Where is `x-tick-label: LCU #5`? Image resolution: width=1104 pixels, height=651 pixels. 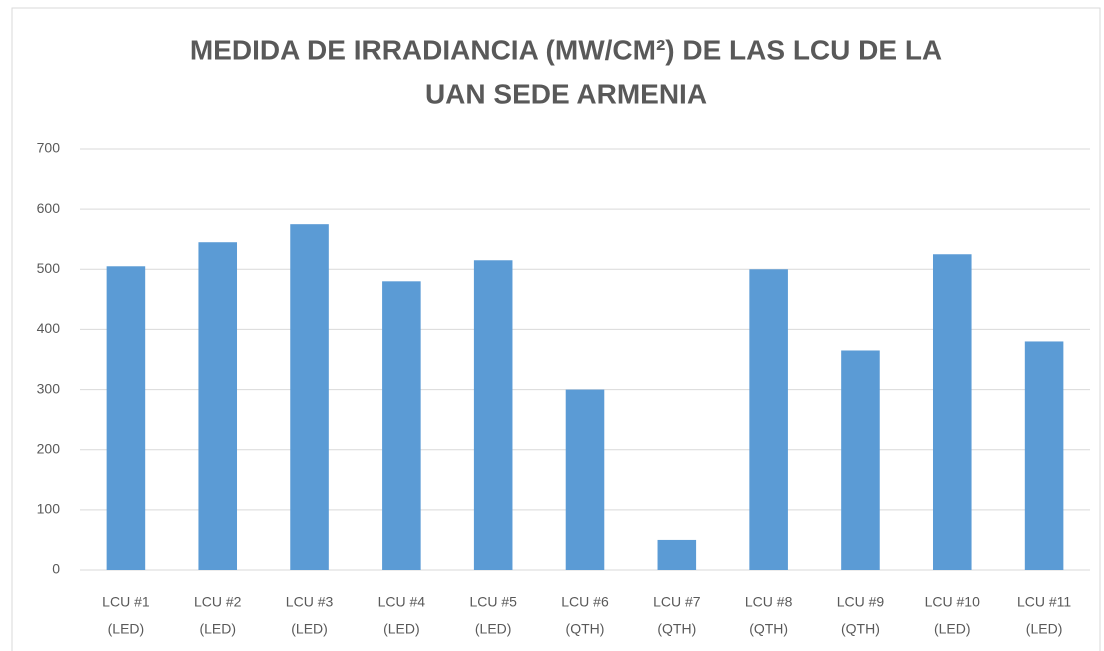
x-tick-label: LCU #5 is located at coordinates (493, 602).